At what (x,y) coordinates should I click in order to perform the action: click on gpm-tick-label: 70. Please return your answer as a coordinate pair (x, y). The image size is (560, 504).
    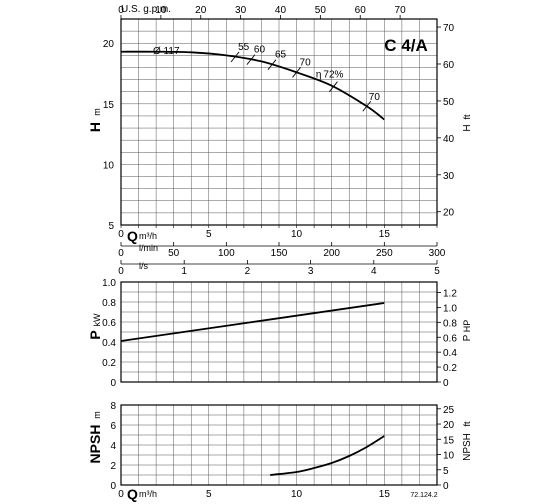
    Looking at the image, I should click on (401, 10).